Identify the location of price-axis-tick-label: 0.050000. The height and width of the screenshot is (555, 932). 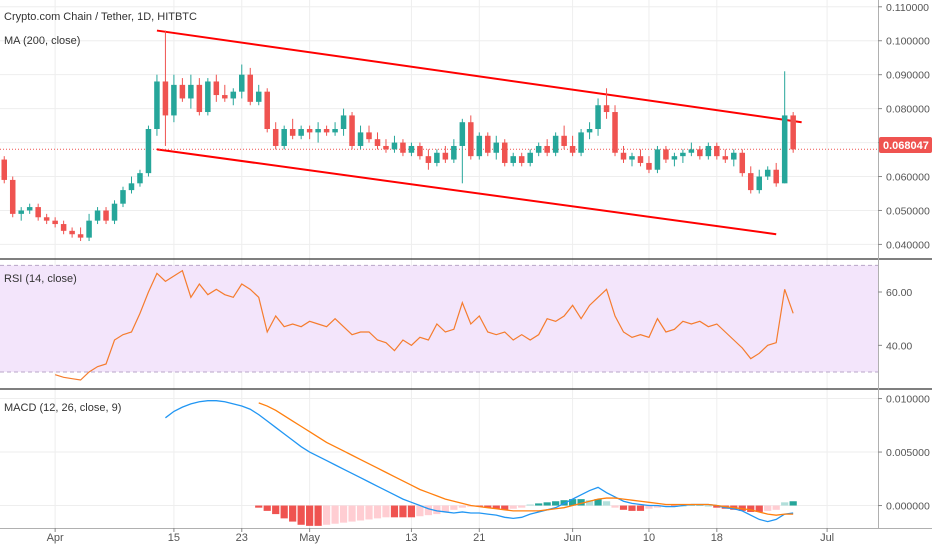
(908, 211).